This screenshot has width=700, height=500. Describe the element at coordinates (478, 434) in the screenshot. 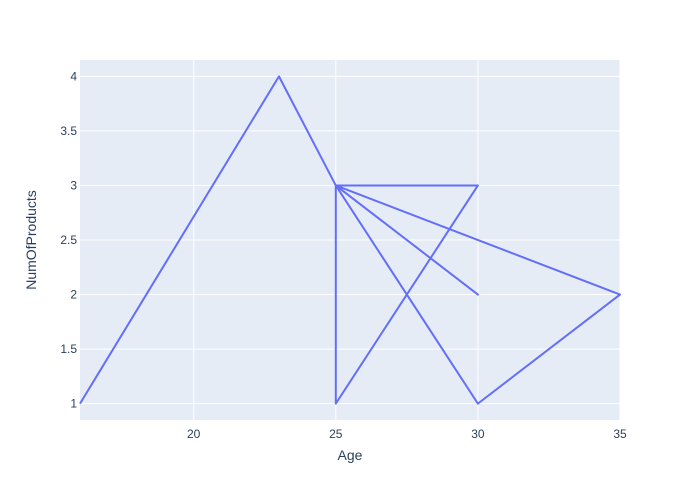

I see `x-tick-label: 30` at that location.